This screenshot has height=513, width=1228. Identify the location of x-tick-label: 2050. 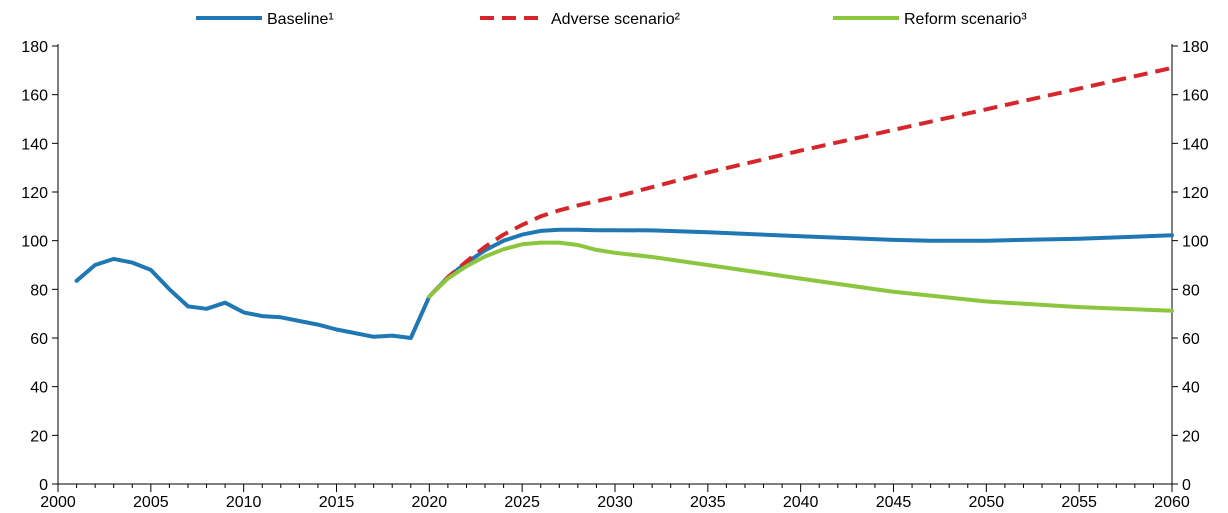
(987, 502).